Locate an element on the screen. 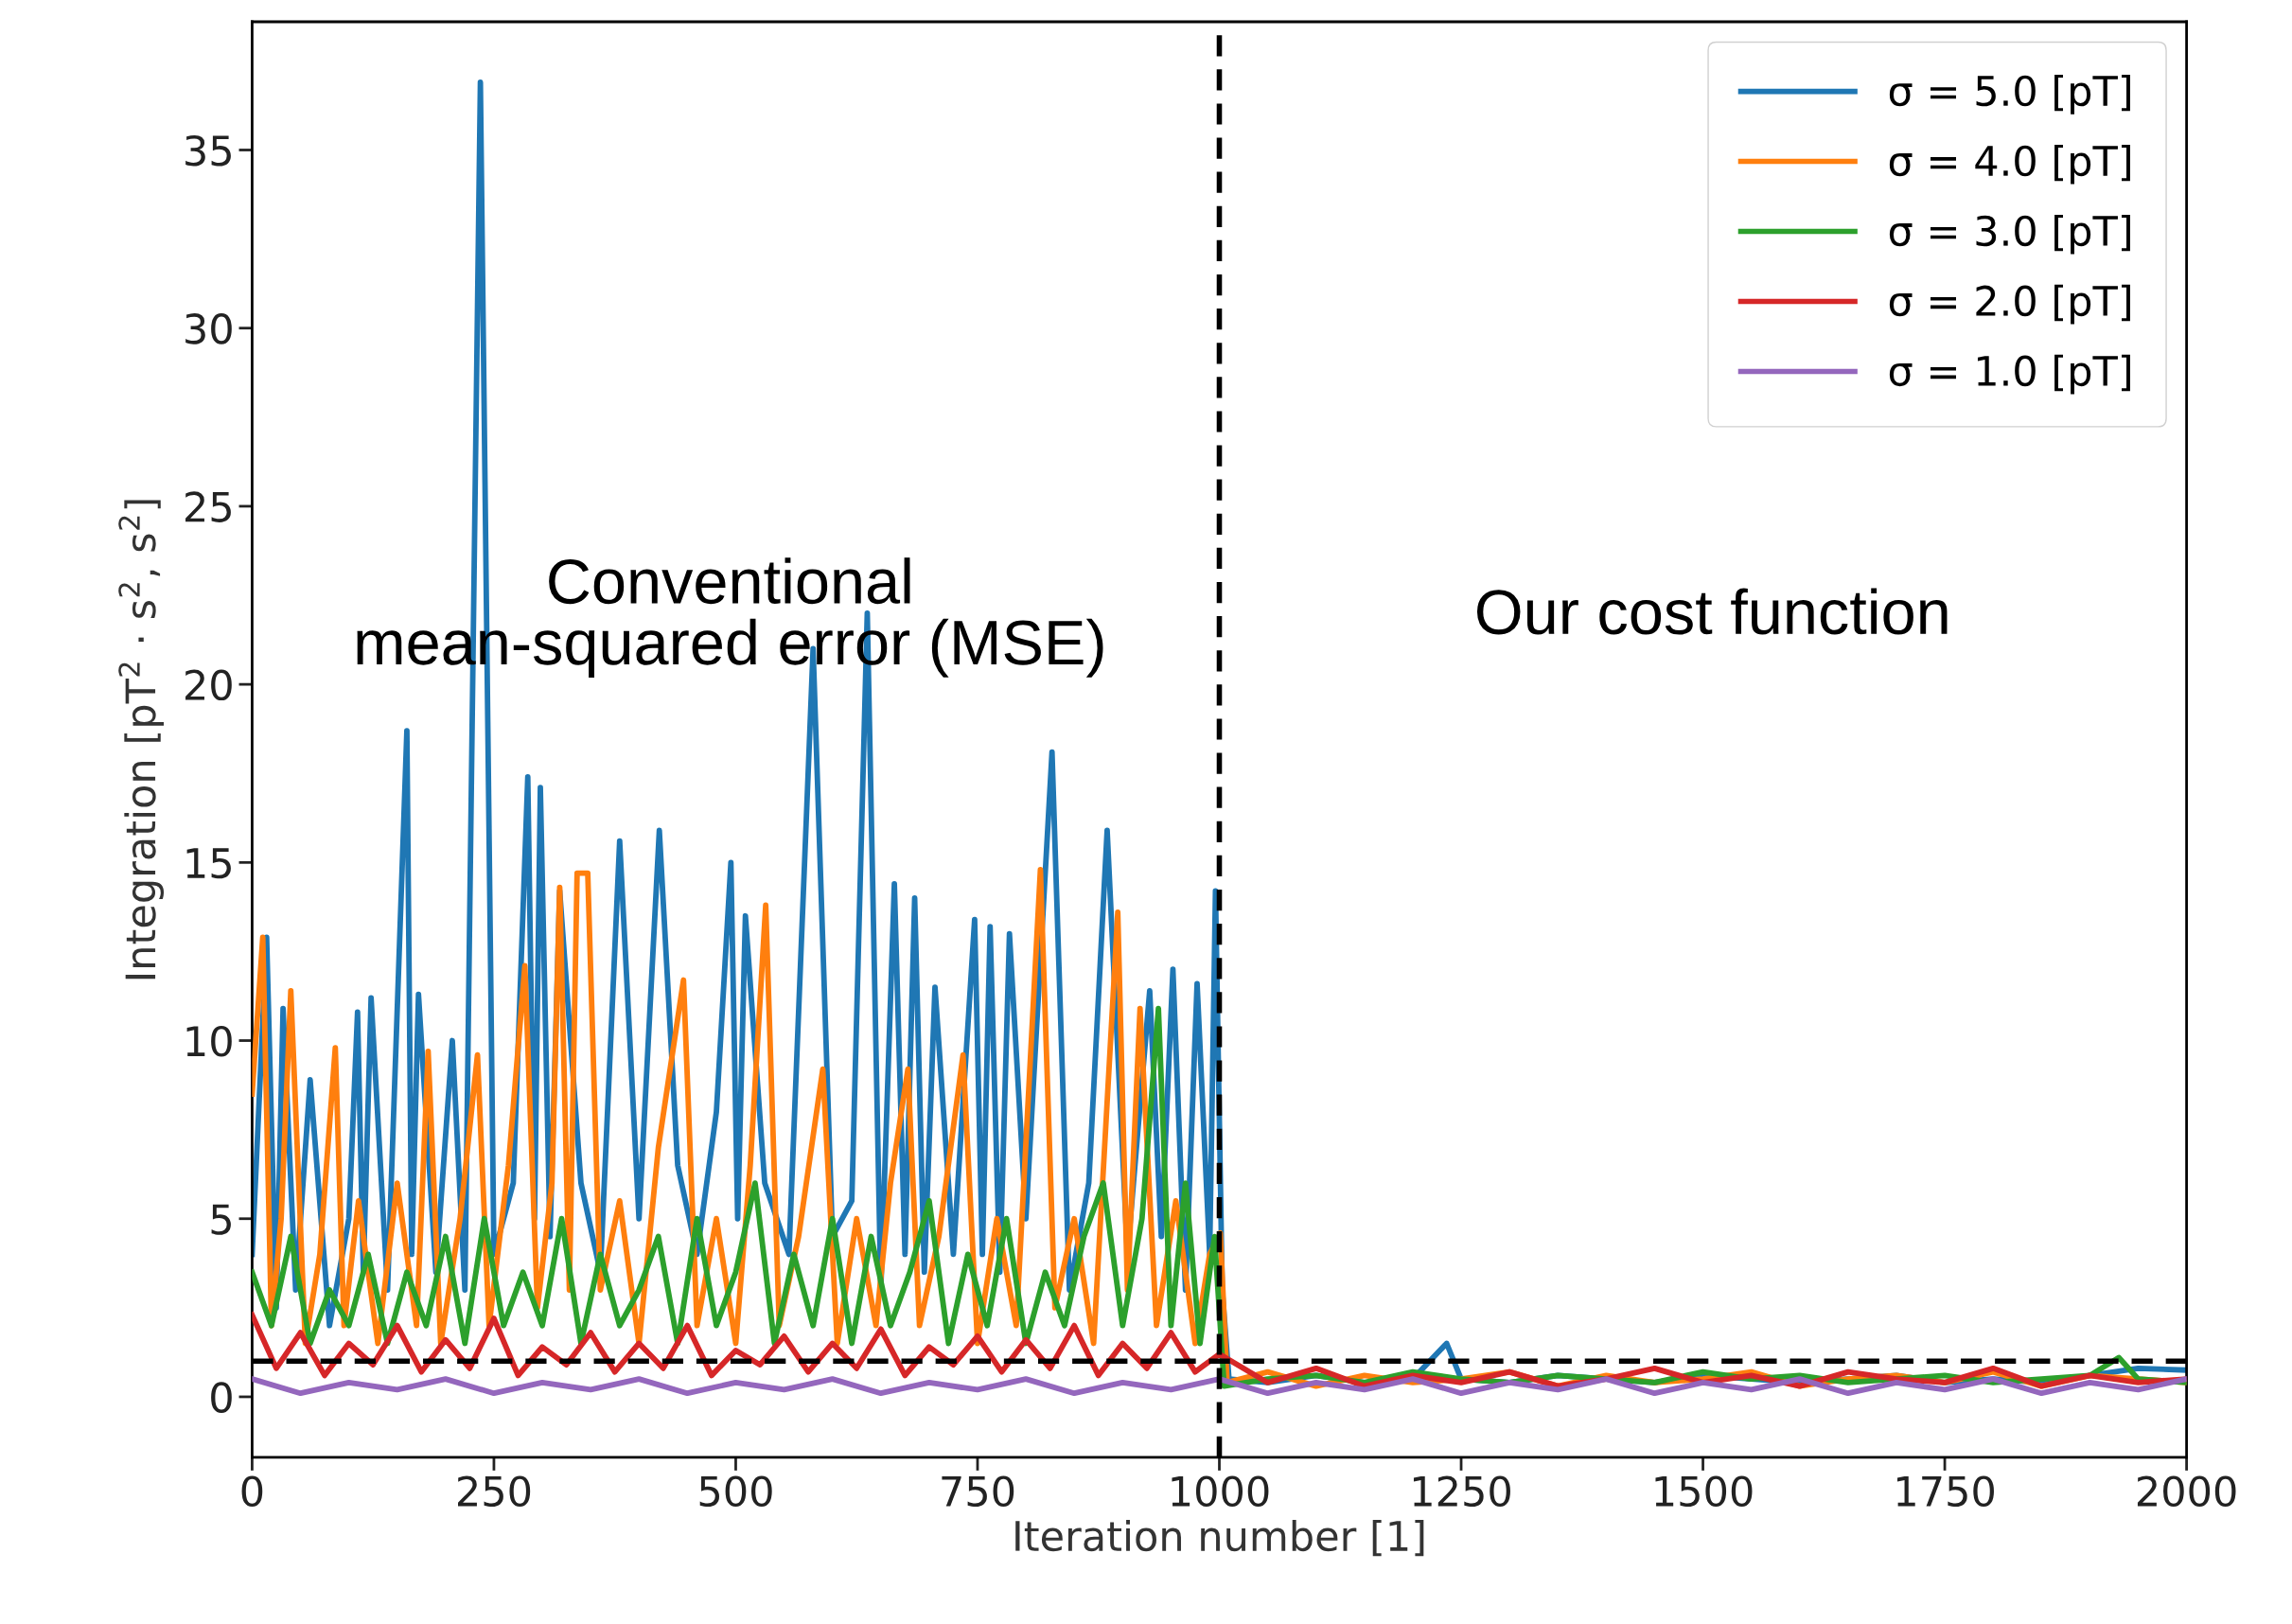  x-tick-label: 0 is located at coordinates (252, 1492).